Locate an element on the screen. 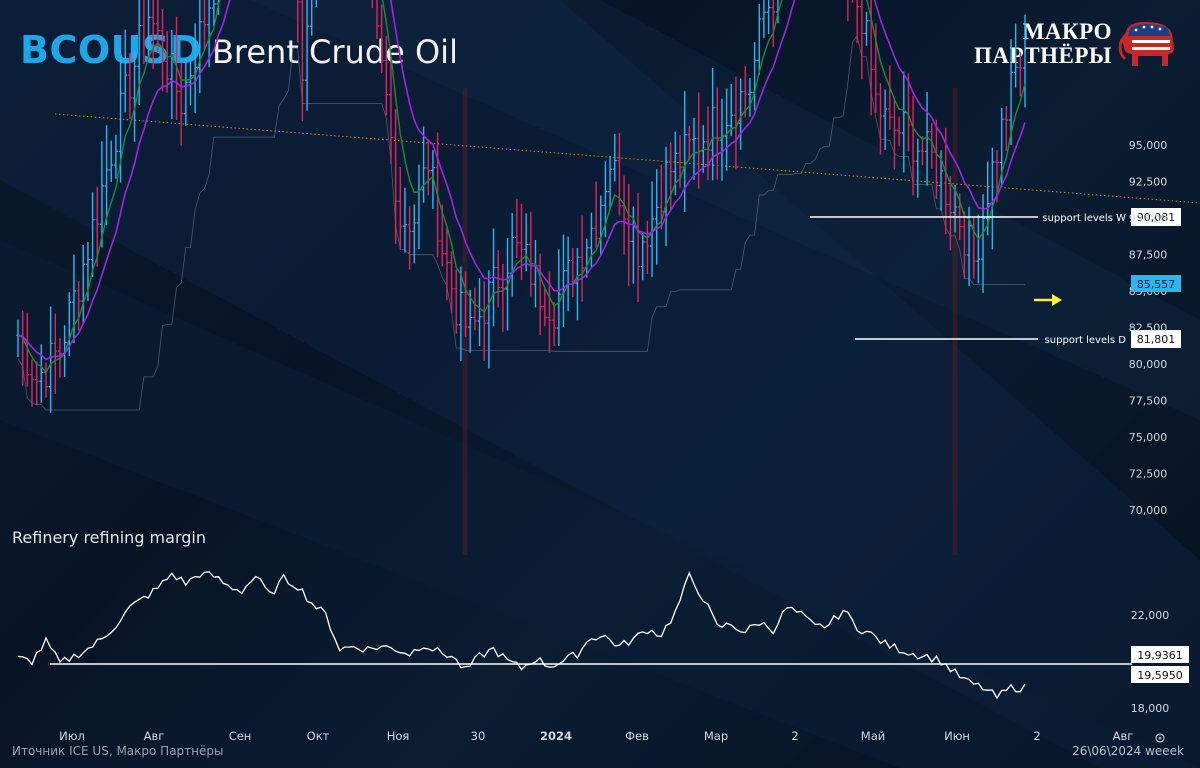 The width and height of the screenshot is (1200, 768). x-tick-label: Май is located at coordinates (873, 736).